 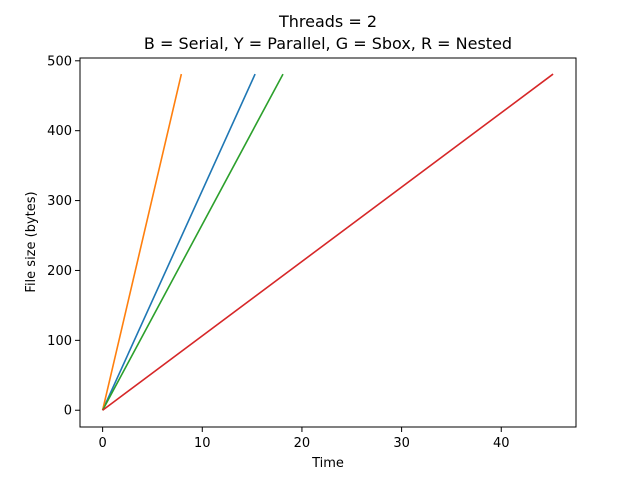 What do you see at coordinates (501, 443) in the screenshot?
I see `x-tick-label: 40` at bounding box center [501, 443].